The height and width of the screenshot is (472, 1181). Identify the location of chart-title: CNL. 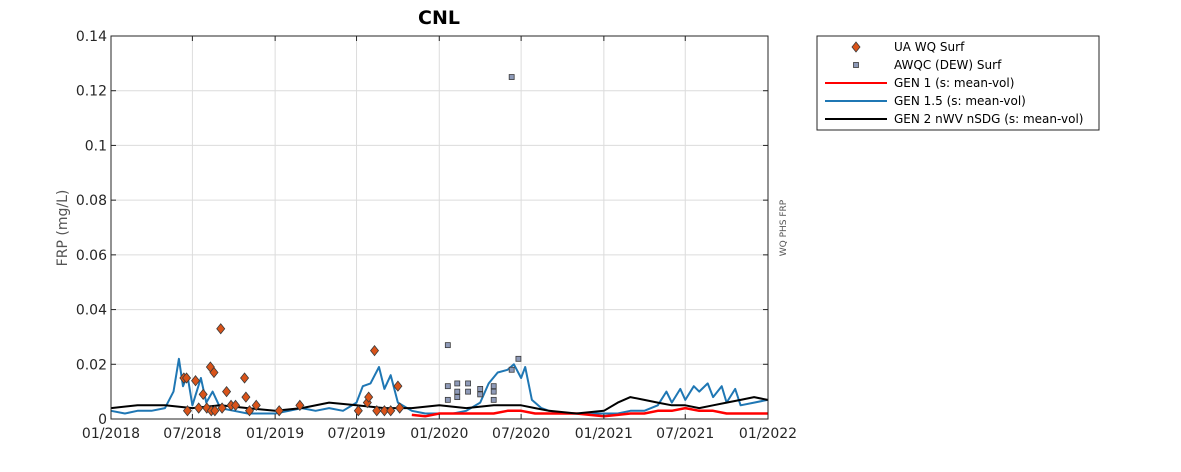
(439, 18).